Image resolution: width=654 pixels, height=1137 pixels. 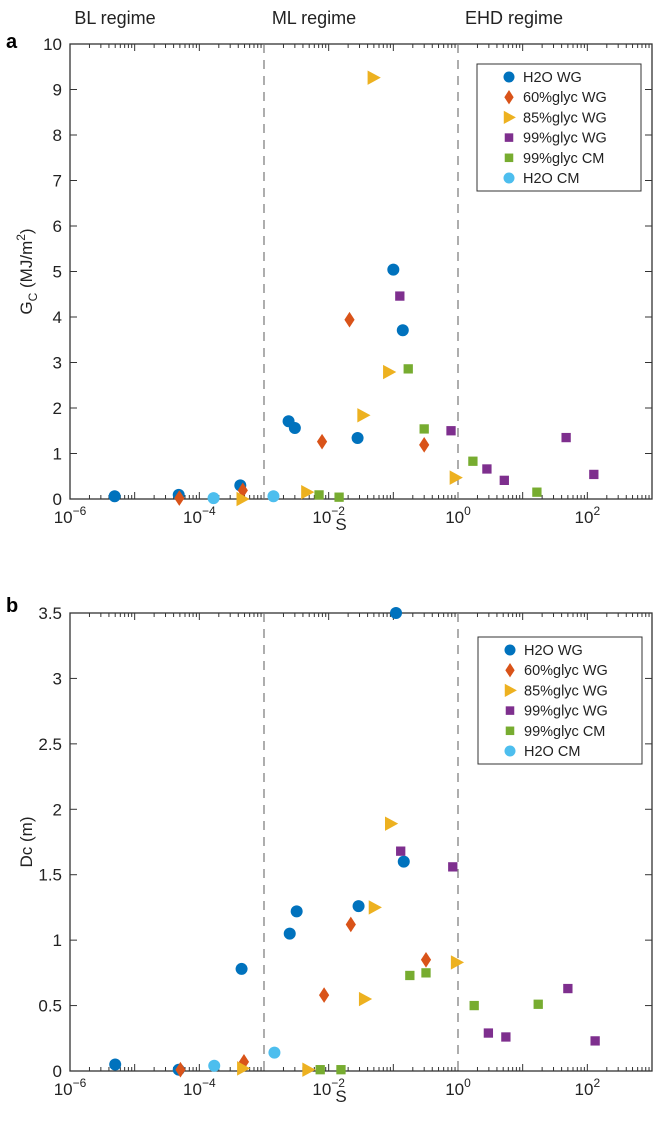 I want to click on regime-label-ehd: EHD regime, so click(x=514, y=18).